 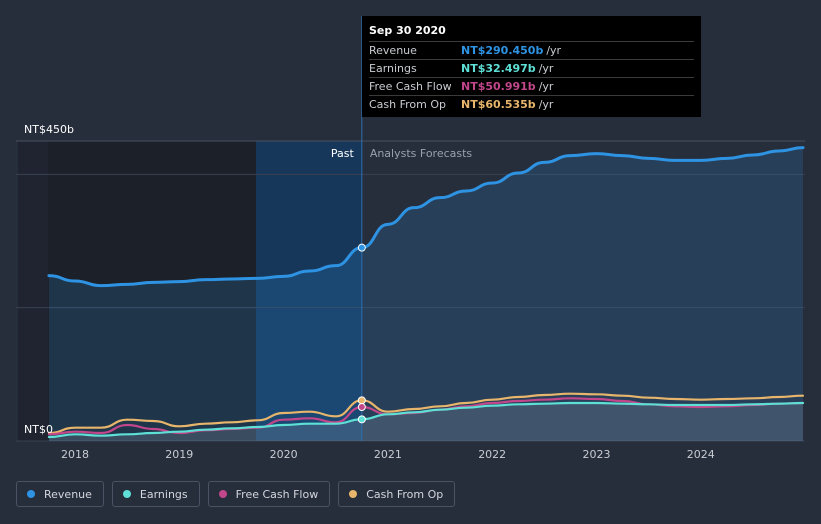 I want to click on x-tick-label: 2019, so click(x=179, y=454).